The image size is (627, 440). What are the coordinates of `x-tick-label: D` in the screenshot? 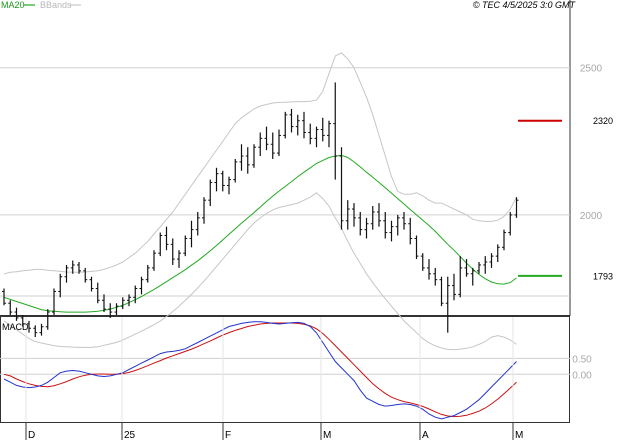 It's located at (31, 435).